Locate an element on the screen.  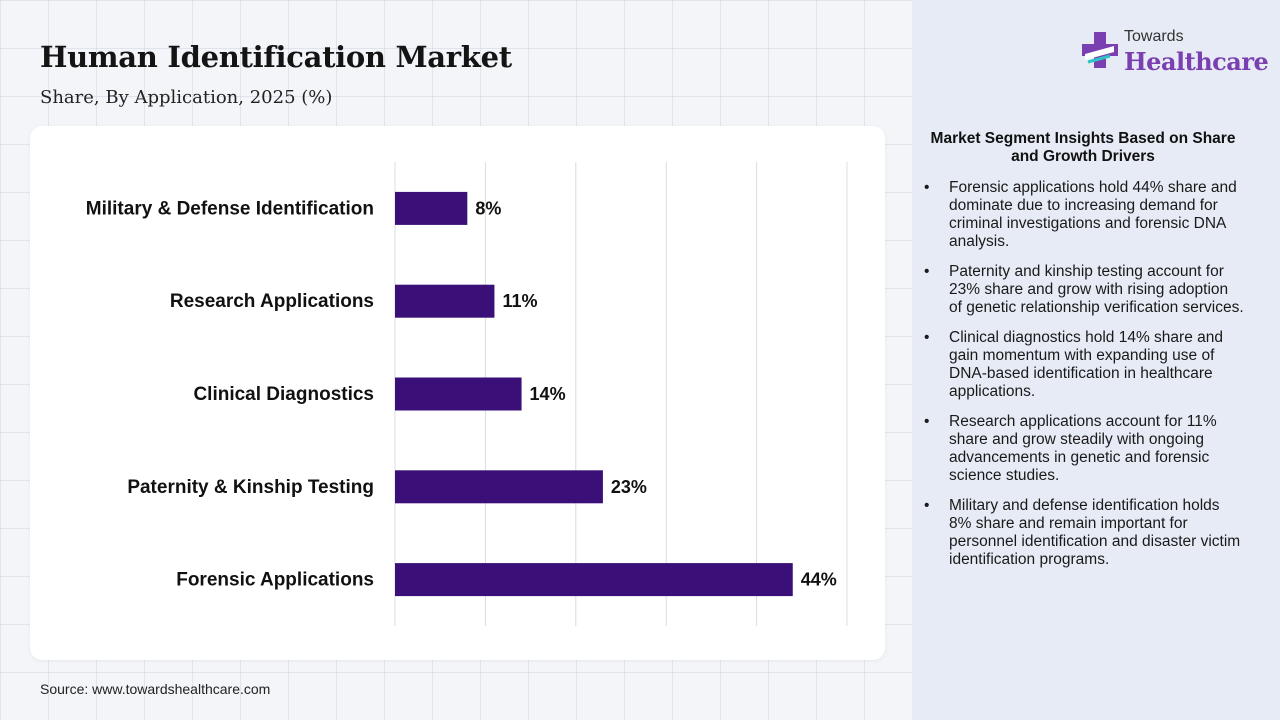
category-label: Clinical Diagnostics is located at coordinates (283, 394).